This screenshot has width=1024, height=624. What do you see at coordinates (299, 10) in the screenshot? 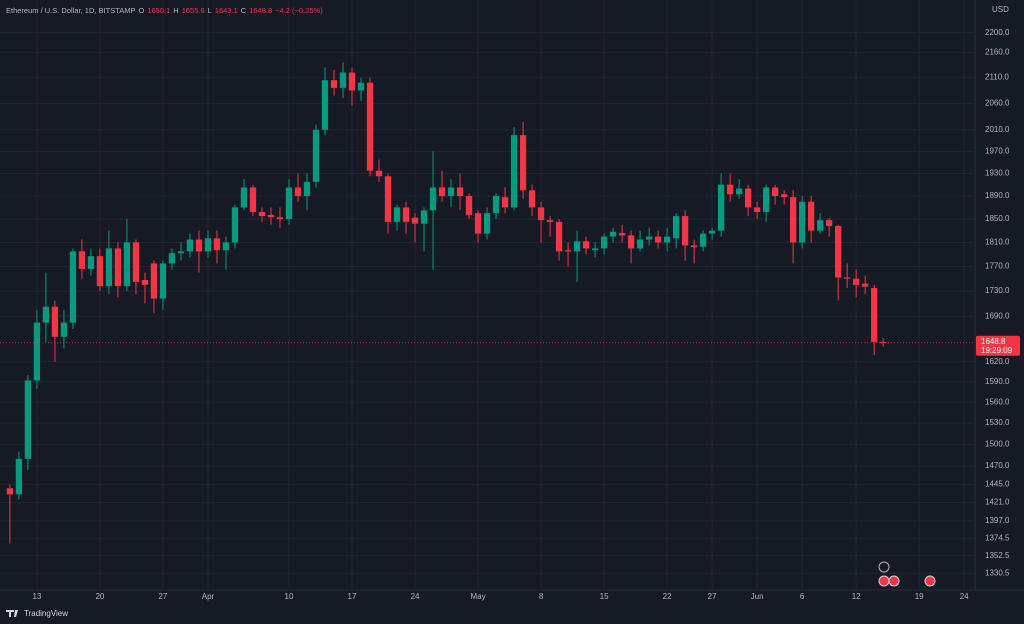
I see `change: −4.2 (−0.25%)` at bounding box center [299, 10].